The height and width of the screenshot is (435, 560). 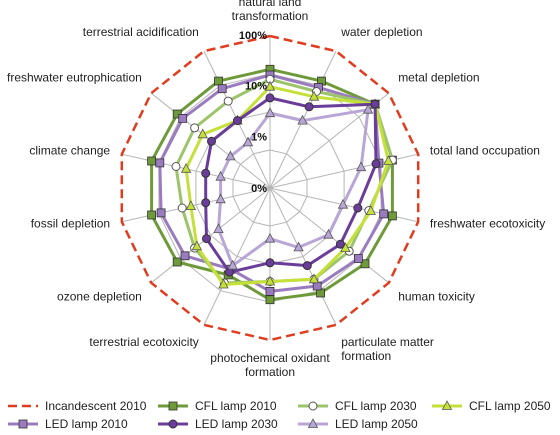 I want to click on axis-label: ozone depletion, so click(x=99, y=296).